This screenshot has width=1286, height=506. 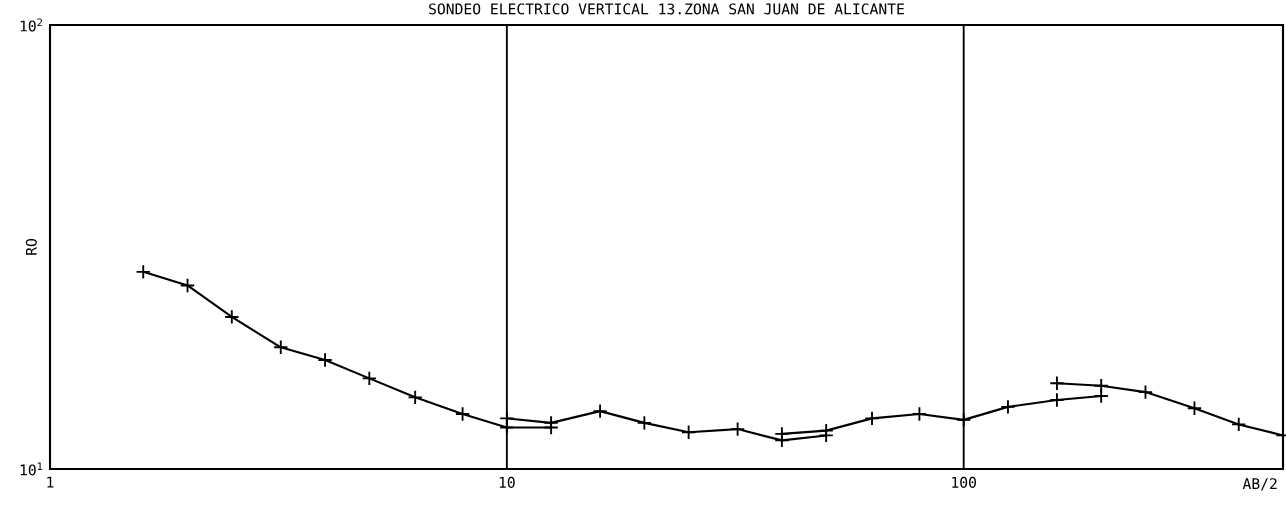 What do you see at coordinates (31, 25) in the screenshot?
I see `y-tick-label: 10$^{2}$` at bounding box center [31, 25].